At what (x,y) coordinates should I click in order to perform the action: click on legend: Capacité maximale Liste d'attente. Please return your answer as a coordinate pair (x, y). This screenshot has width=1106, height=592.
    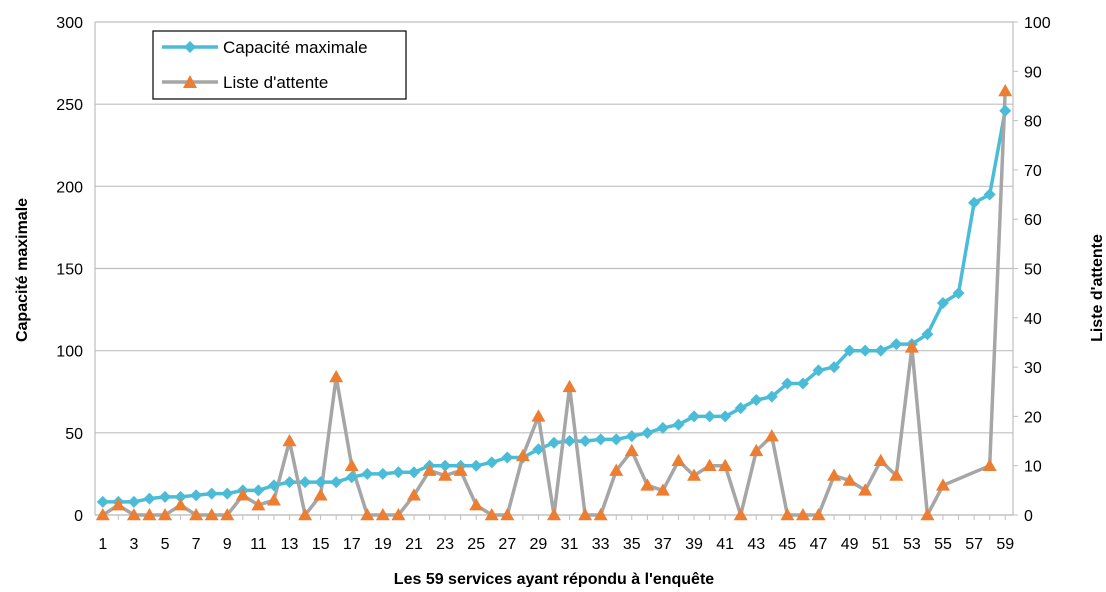
    Looking at the image, I should click on (279, 65).